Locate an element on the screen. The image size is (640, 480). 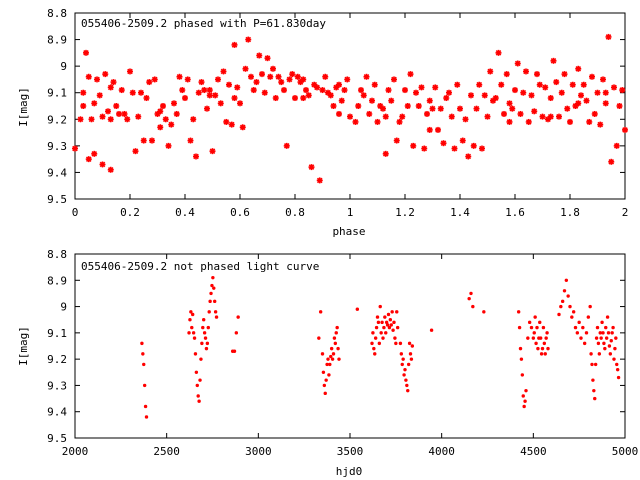
phased-x-tick-label: 1.8 is located at coordinates (570, 212).